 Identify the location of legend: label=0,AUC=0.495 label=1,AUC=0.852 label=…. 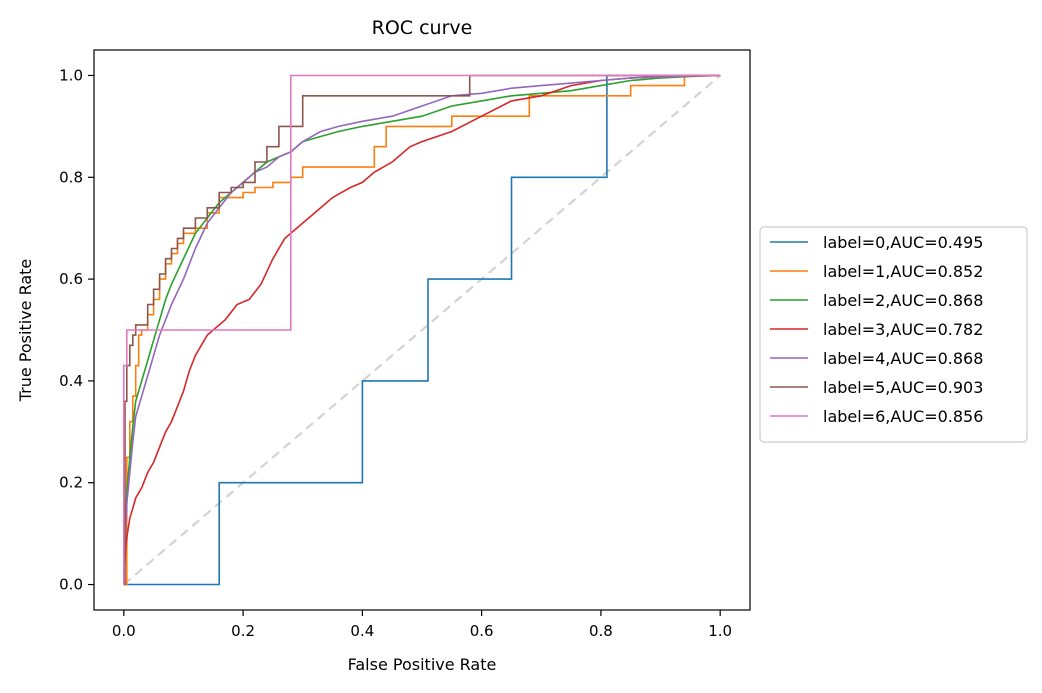
(893, 334).